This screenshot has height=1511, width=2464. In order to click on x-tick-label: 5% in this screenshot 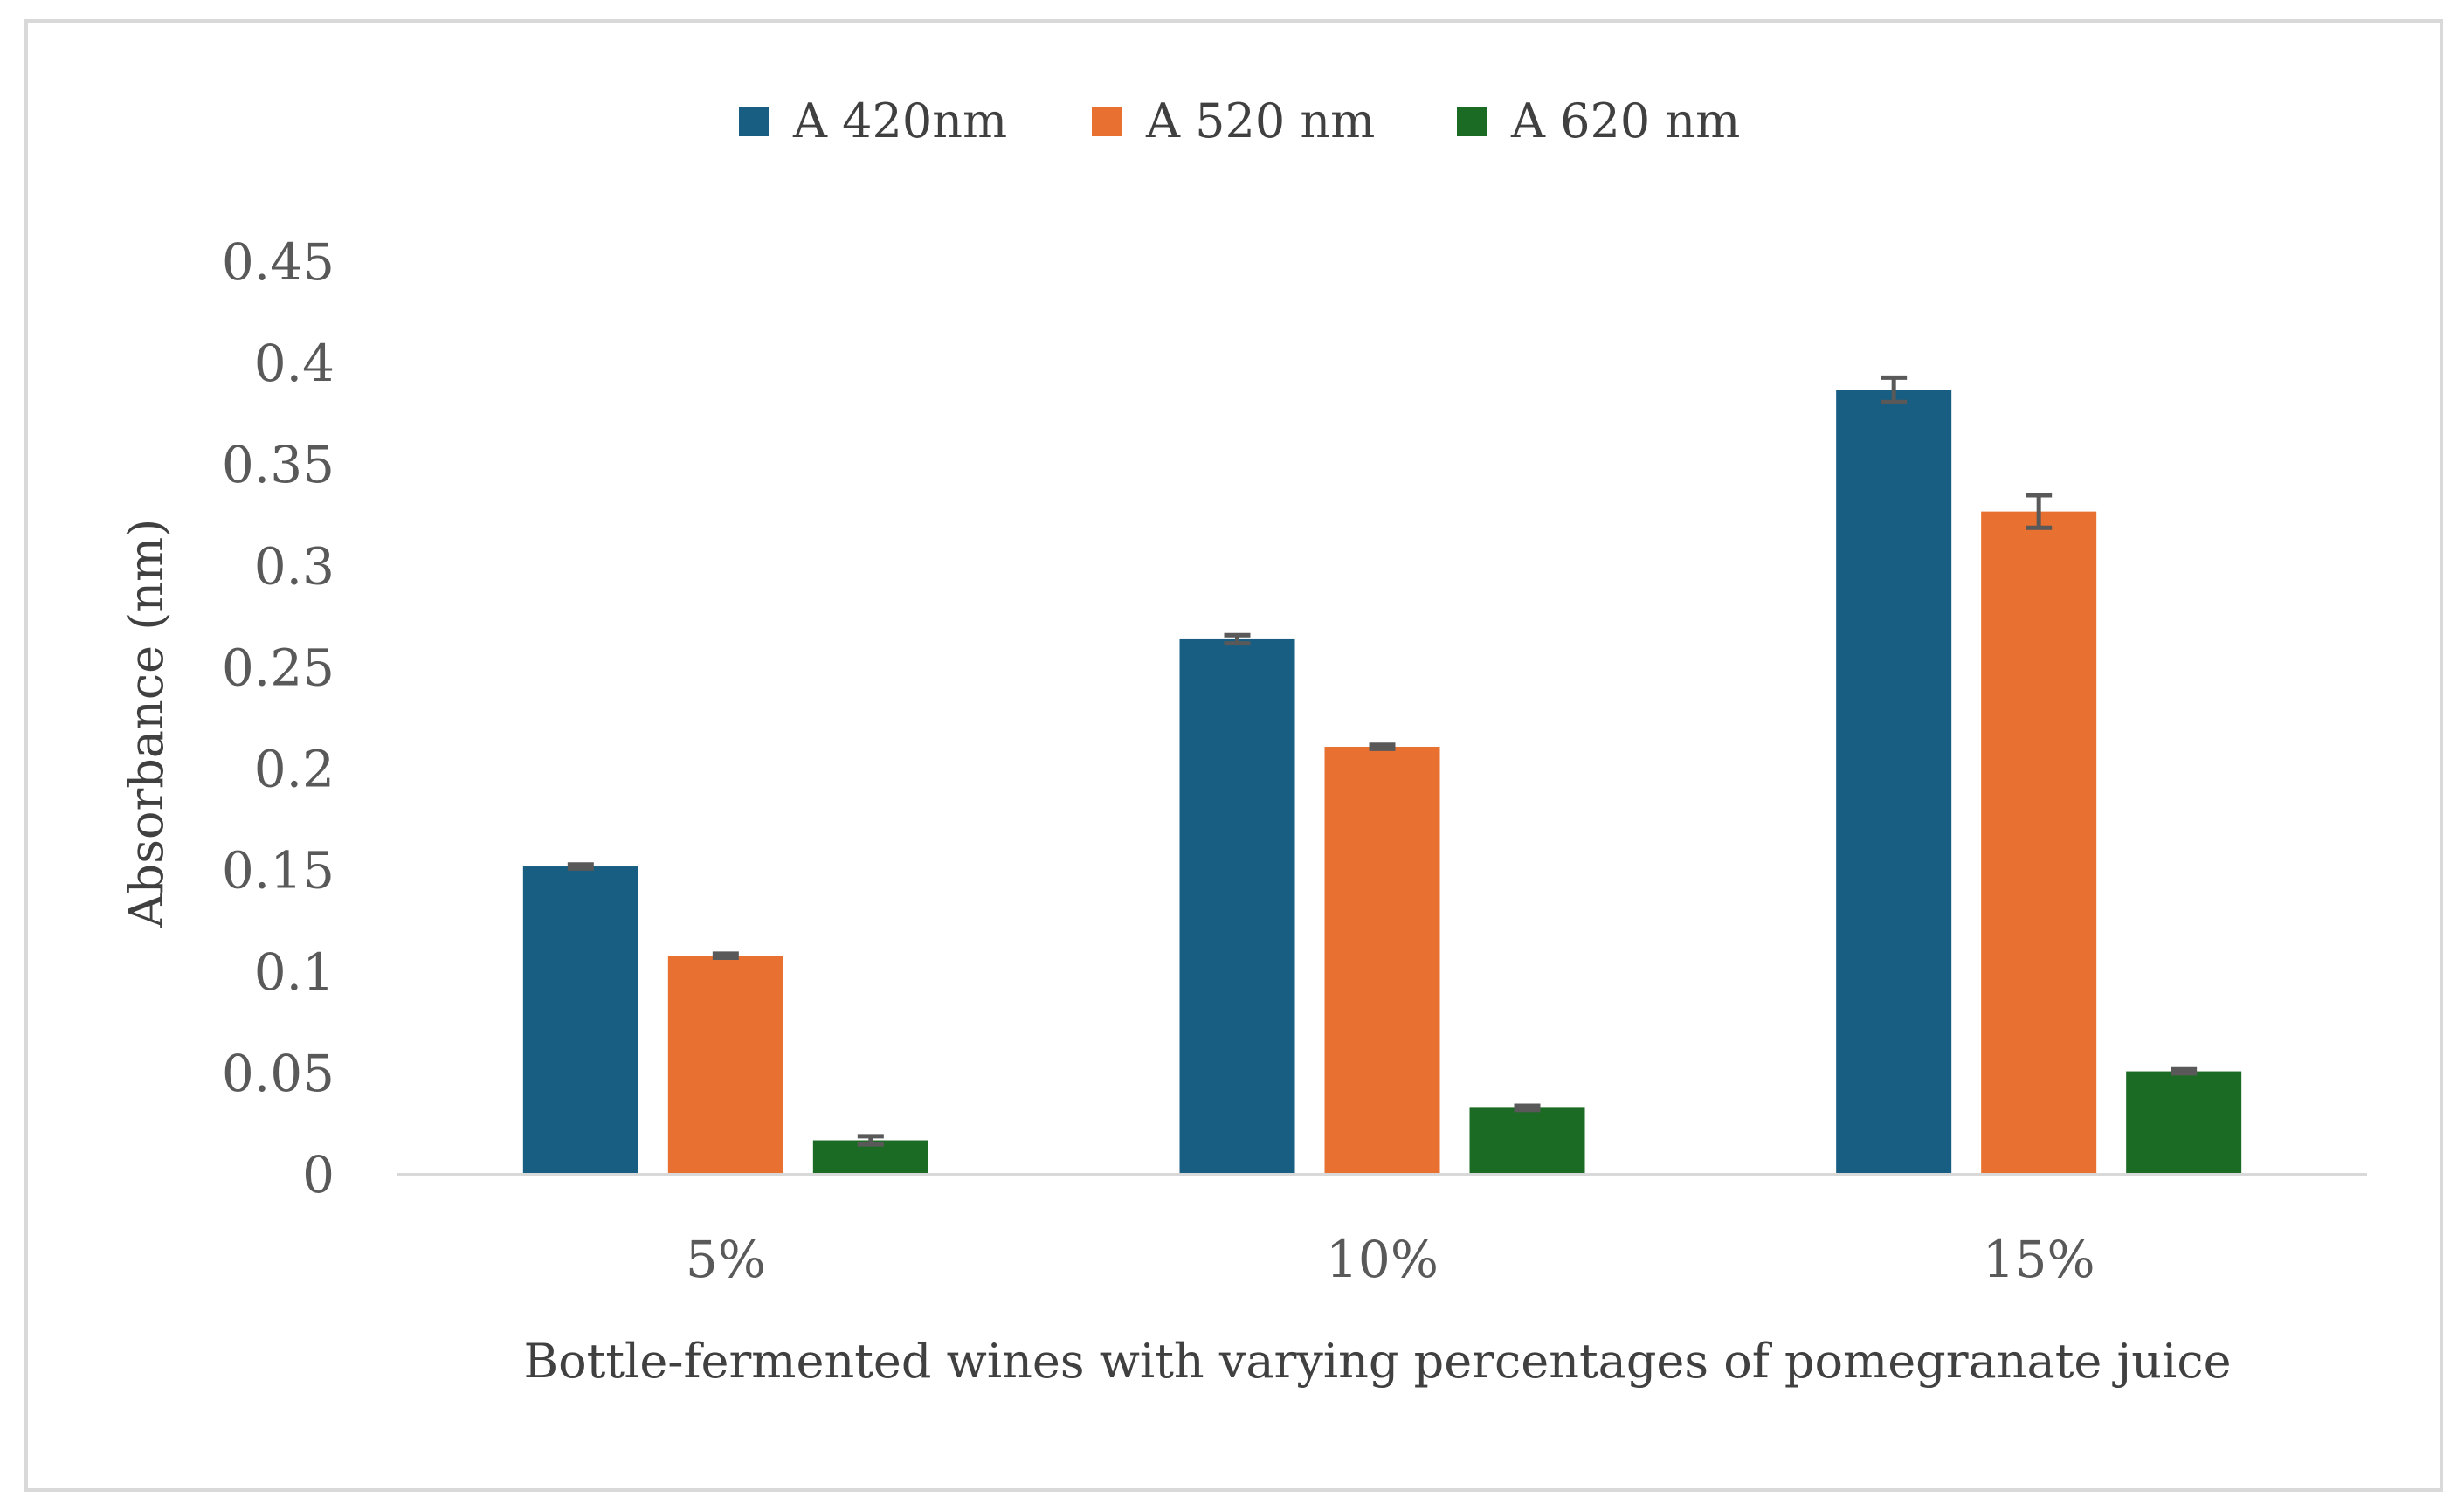, I will do `click(726, 1260)`.